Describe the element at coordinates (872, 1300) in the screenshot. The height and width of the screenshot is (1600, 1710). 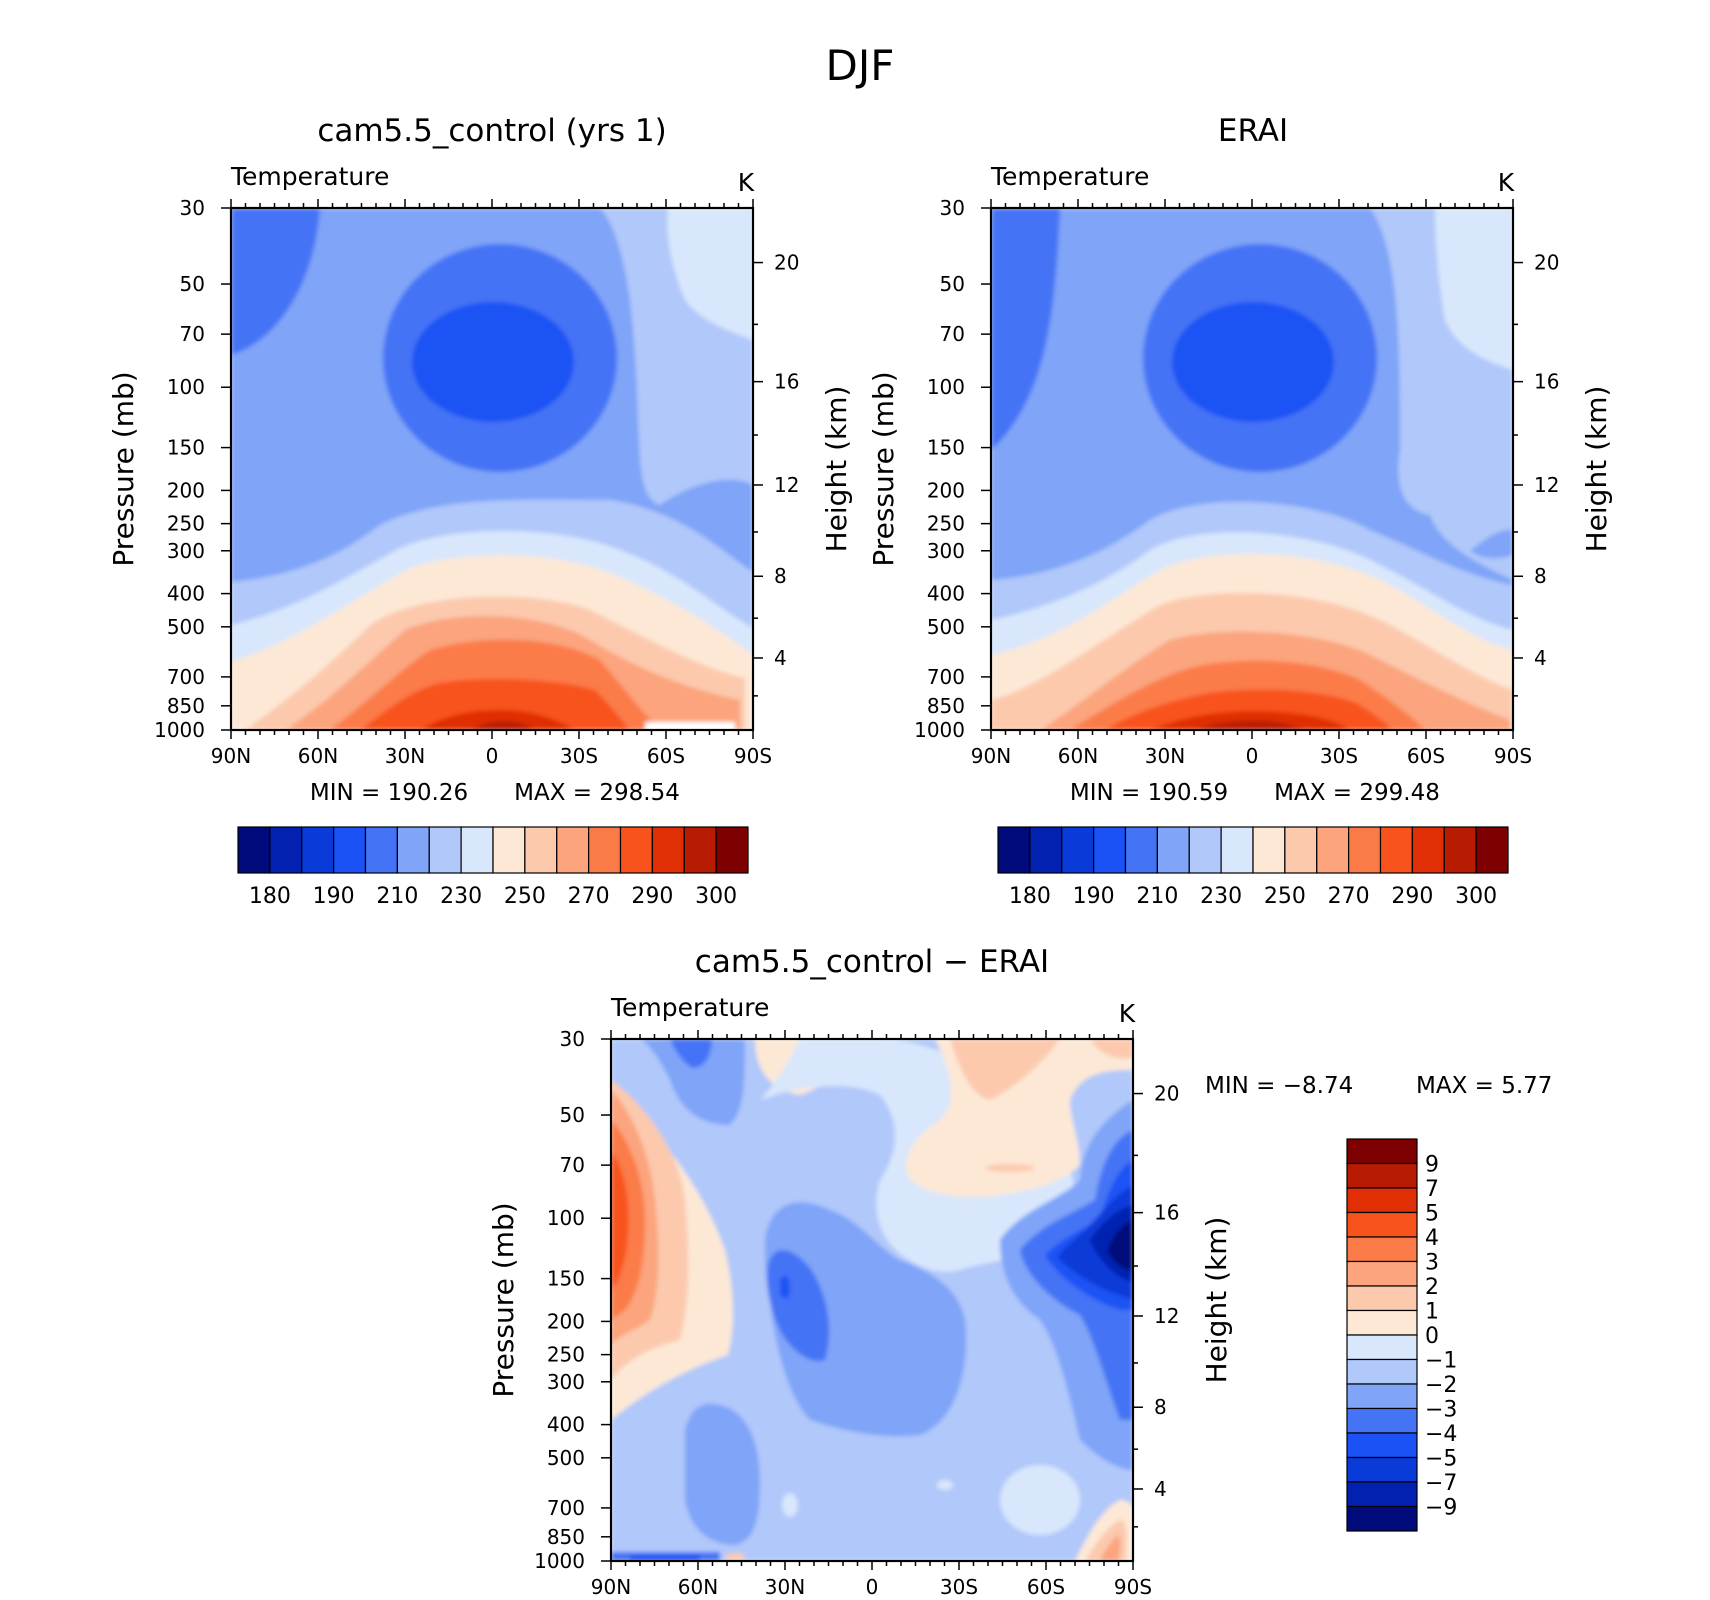
I see `contour-field` at that location.